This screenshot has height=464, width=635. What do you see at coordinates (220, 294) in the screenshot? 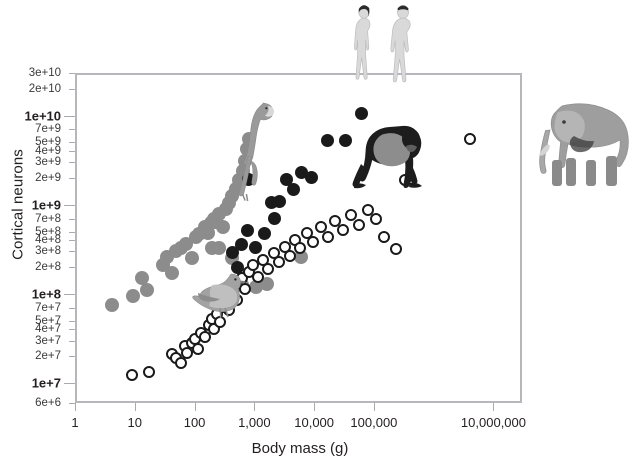
I see `pigeon-figure-icon` at bounding box center [220, 294].